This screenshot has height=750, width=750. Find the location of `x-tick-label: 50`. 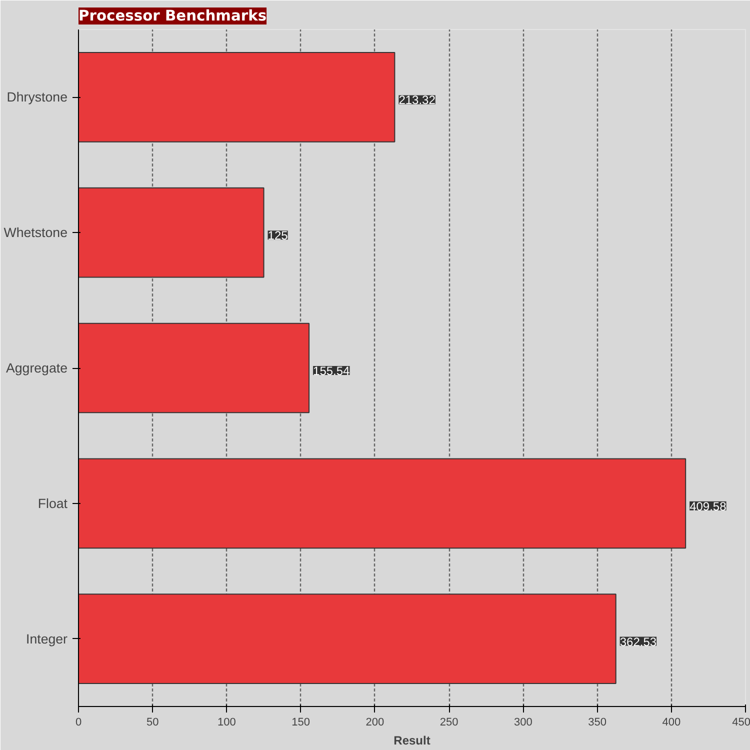

x-tick-label: 50 is located at coordinates (152, 722).